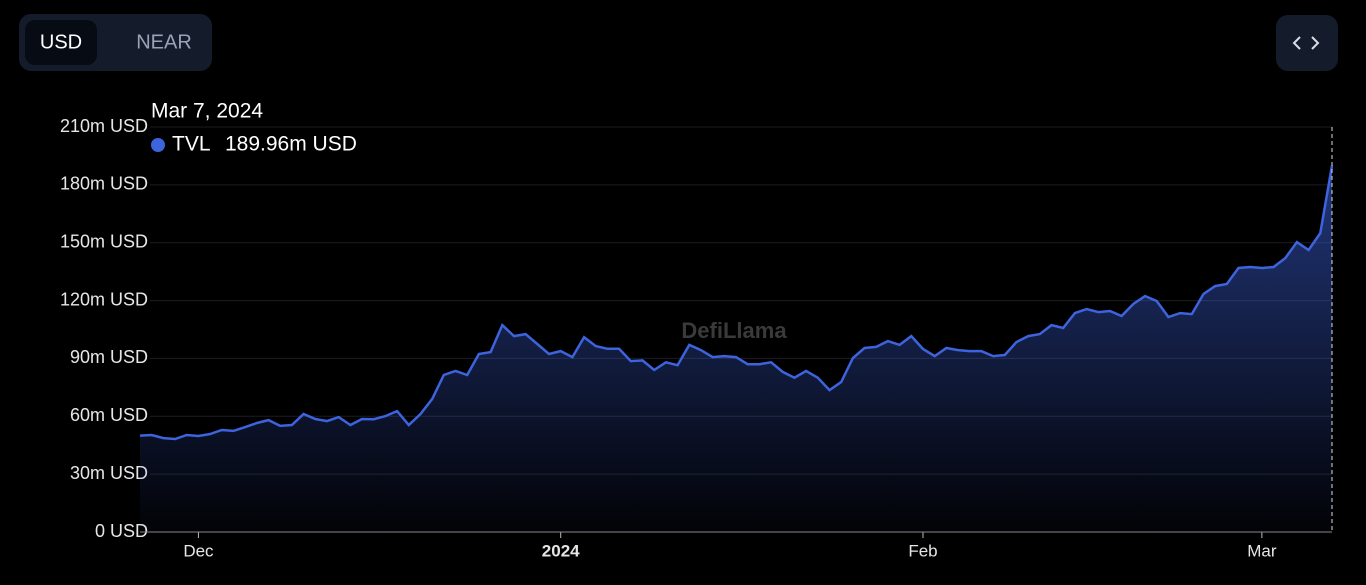  I want to click on y-tick-label: 150m USD, so click(104, 241).